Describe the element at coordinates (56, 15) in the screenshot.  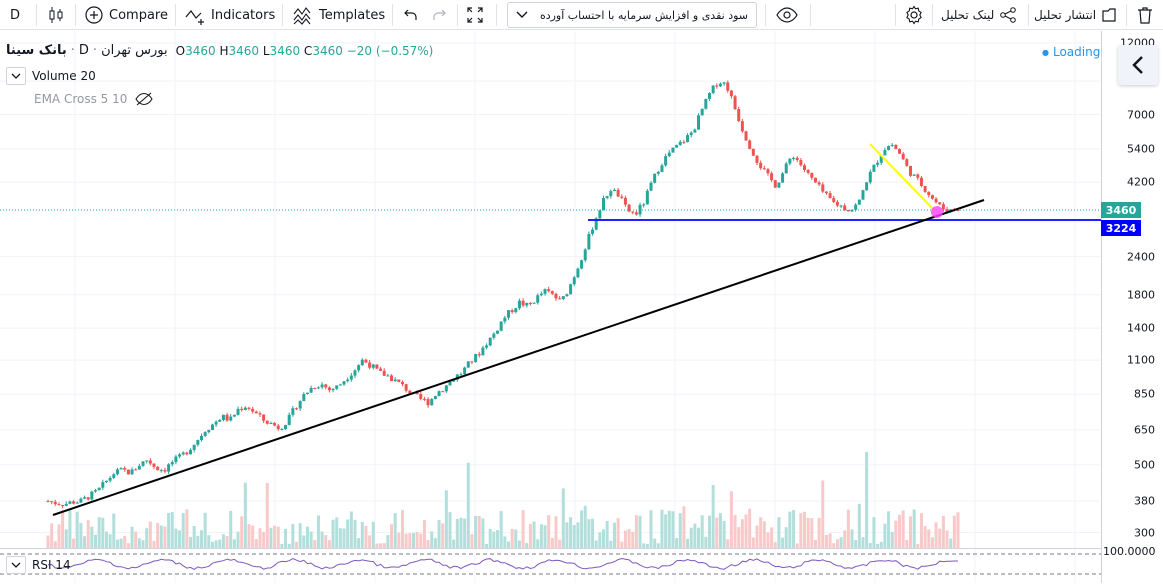
I see `chart-type-button` at that location.